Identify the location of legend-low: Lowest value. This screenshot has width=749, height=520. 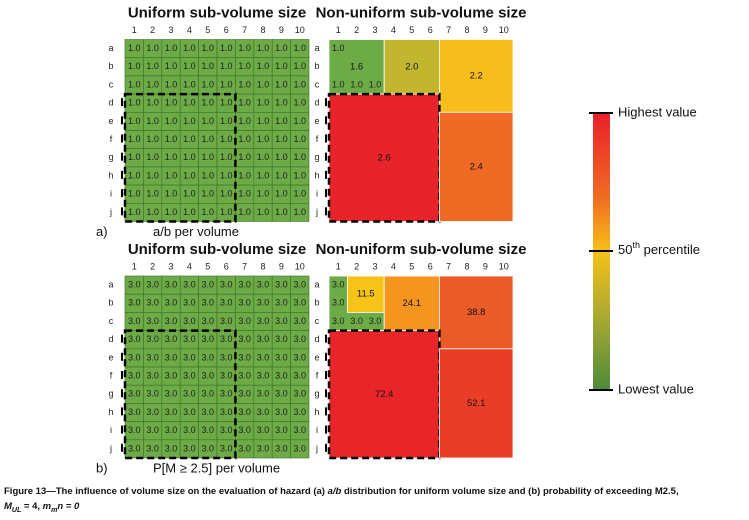
(656, 388).